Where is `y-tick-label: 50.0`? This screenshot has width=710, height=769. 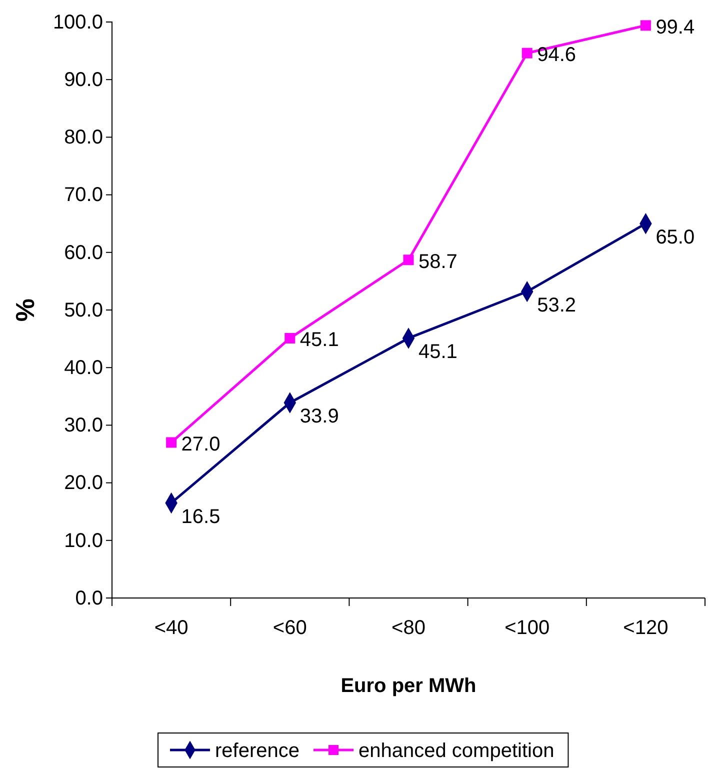 y-tick-label: 50.0 is located at coordinates (83, 310).